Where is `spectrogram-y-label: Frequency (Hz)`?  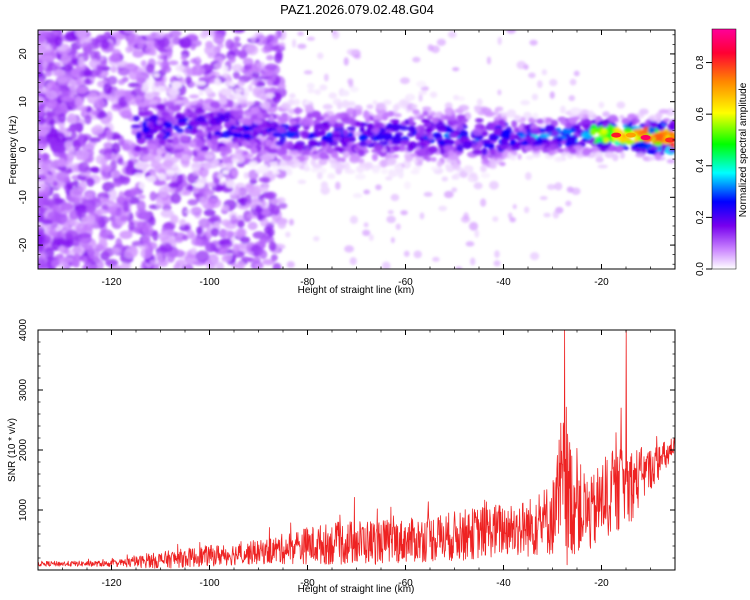
spectrogram-y-label: Frequency (Hz) is located at coordinates (13, 150).